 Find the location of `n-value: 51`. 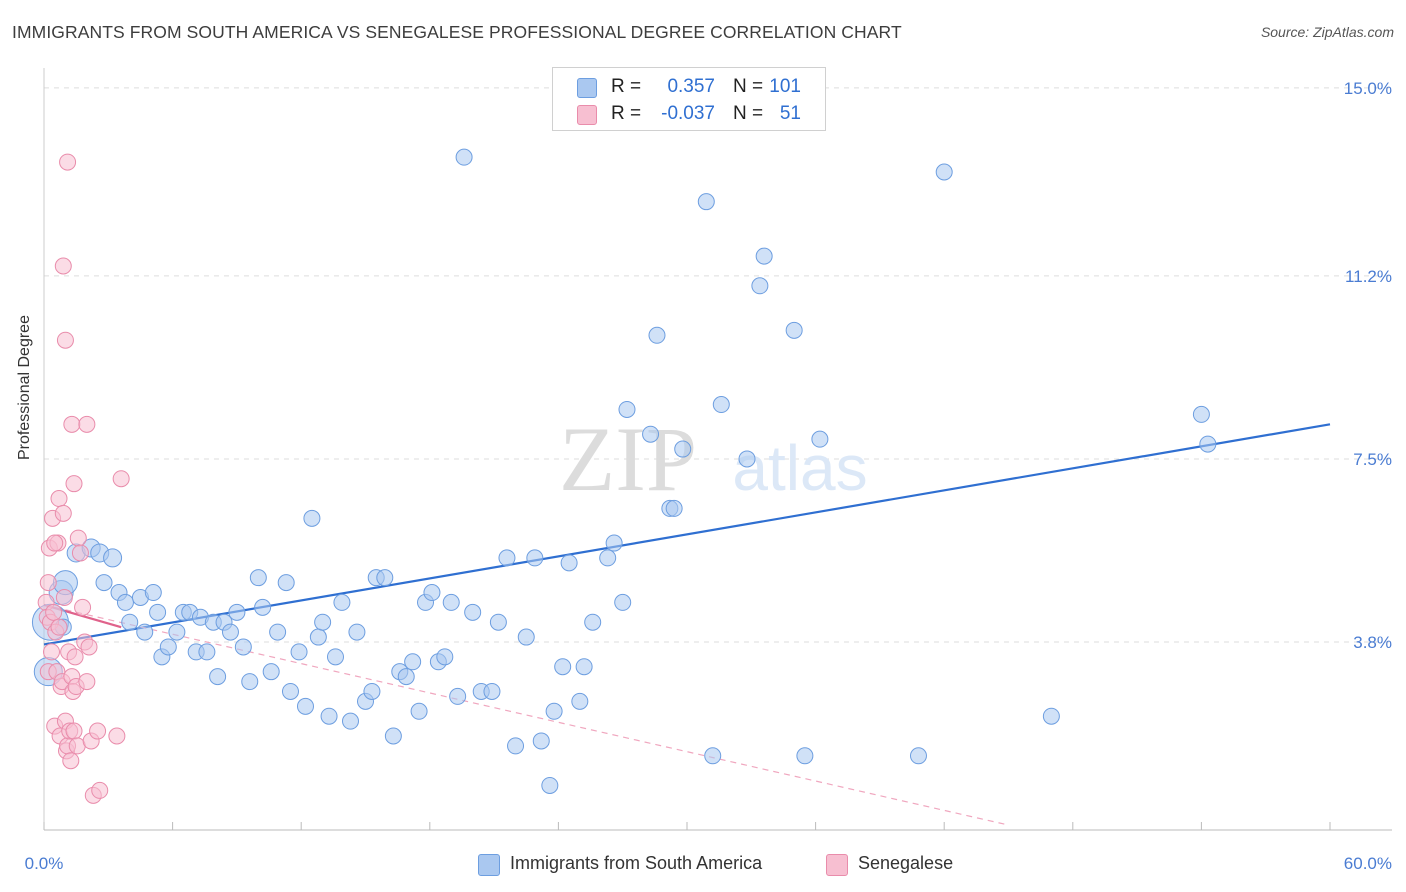

n-value: 51 is located at coordinates (790, 113).